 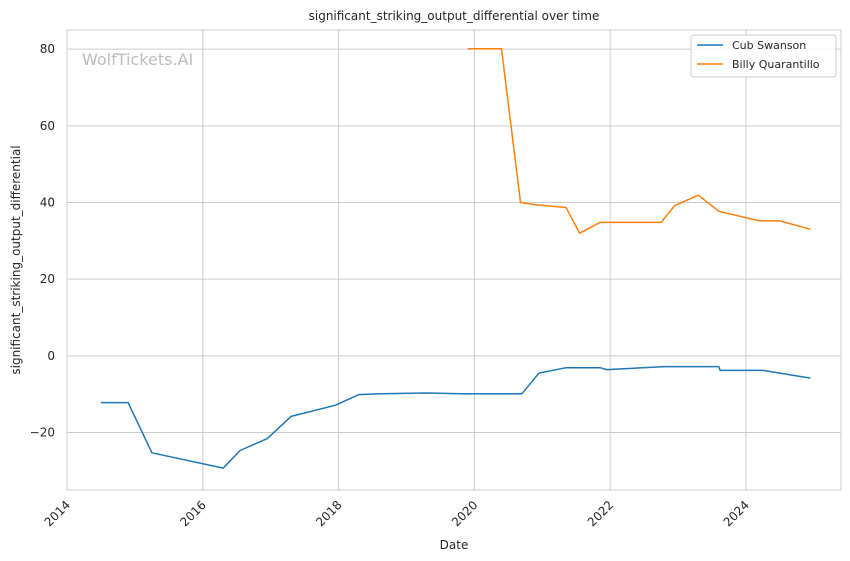 I want to click on x-tick-label: 2014, so click(x=57, y=513).